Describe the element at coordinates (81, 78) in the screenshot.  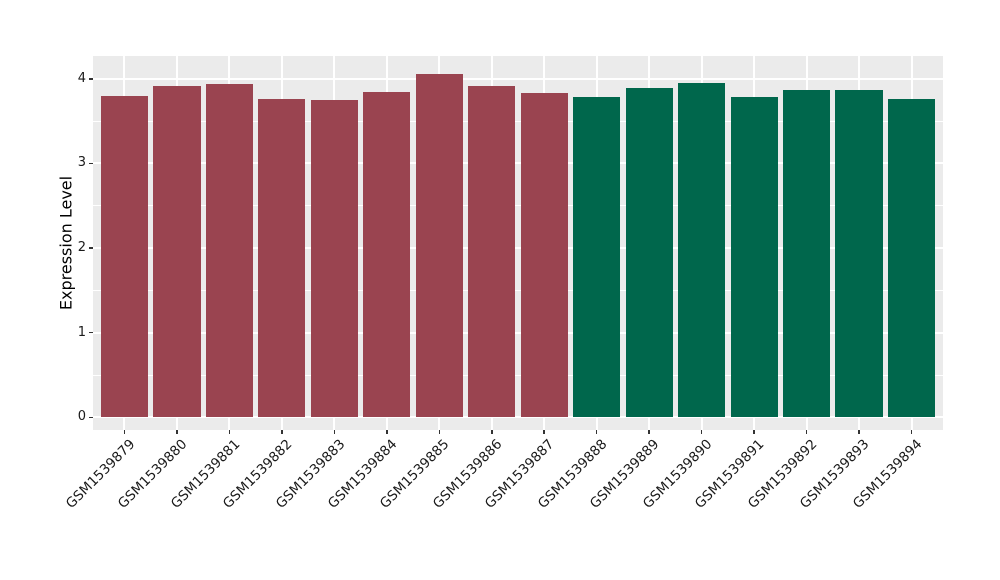
I see `y-tick-label: 4` at that location.